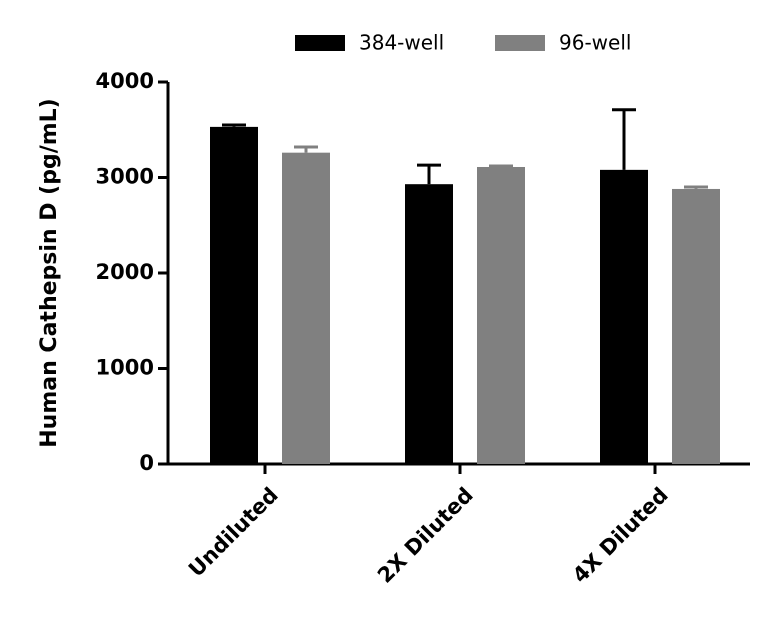 Image resolution: width=768 pixels, height=629 pixels. Describe the element at coordinates (146, 463) in the screenshot. I see `y-tick-label: 0` at that location.